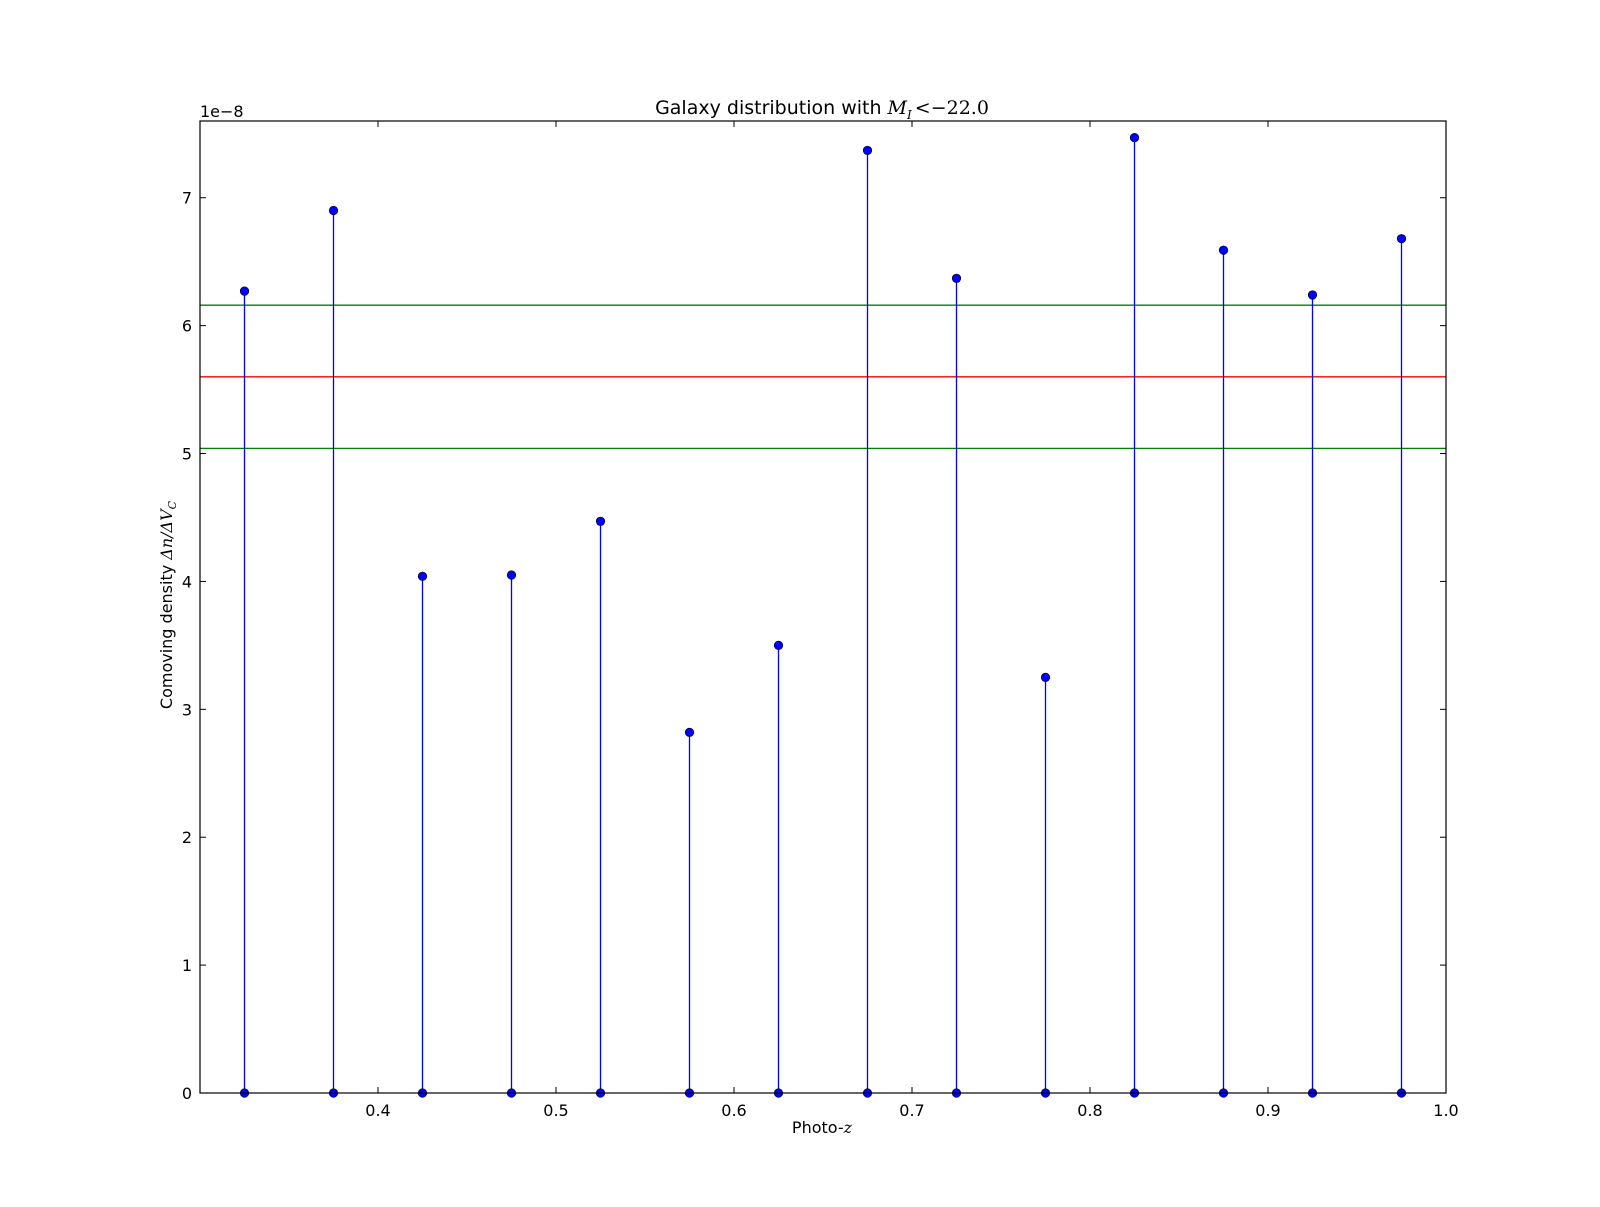 The image size is (1600, 1207). What do you see at coordinates (166, 534) in the screenshot?
I see `y-axis-label-math: Δn/ΔV` at bounding box center [166, 534].